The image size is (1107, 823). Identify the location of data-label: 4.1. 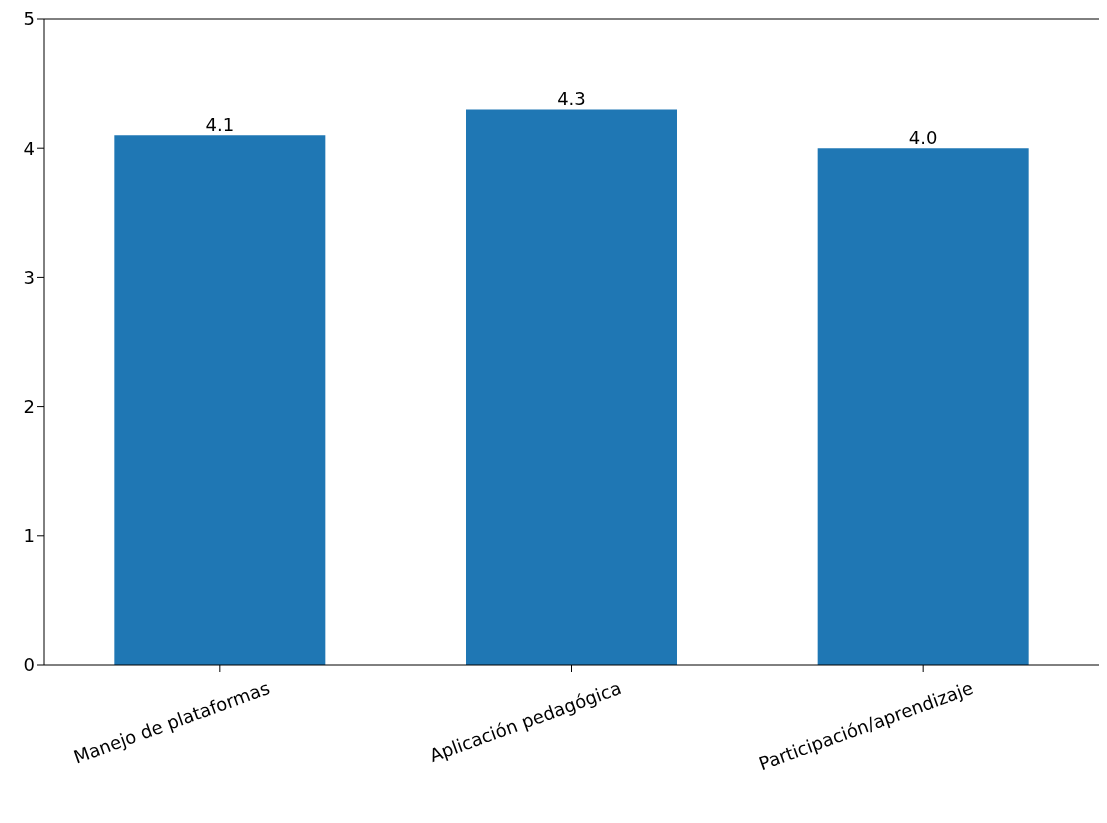
(220, 125).